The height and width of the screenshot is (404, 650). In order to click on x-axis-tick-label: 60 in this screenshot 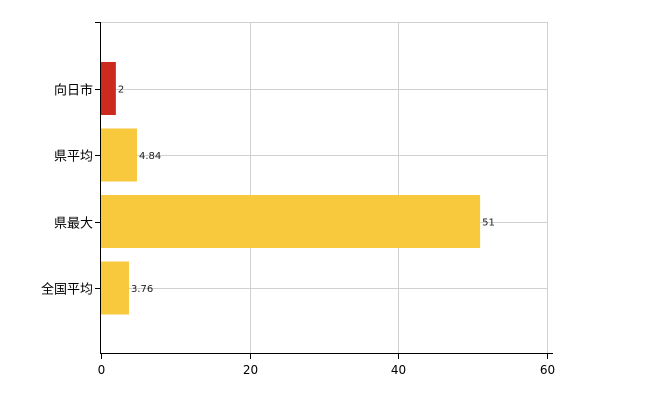, I will do `click(547, 370)`.